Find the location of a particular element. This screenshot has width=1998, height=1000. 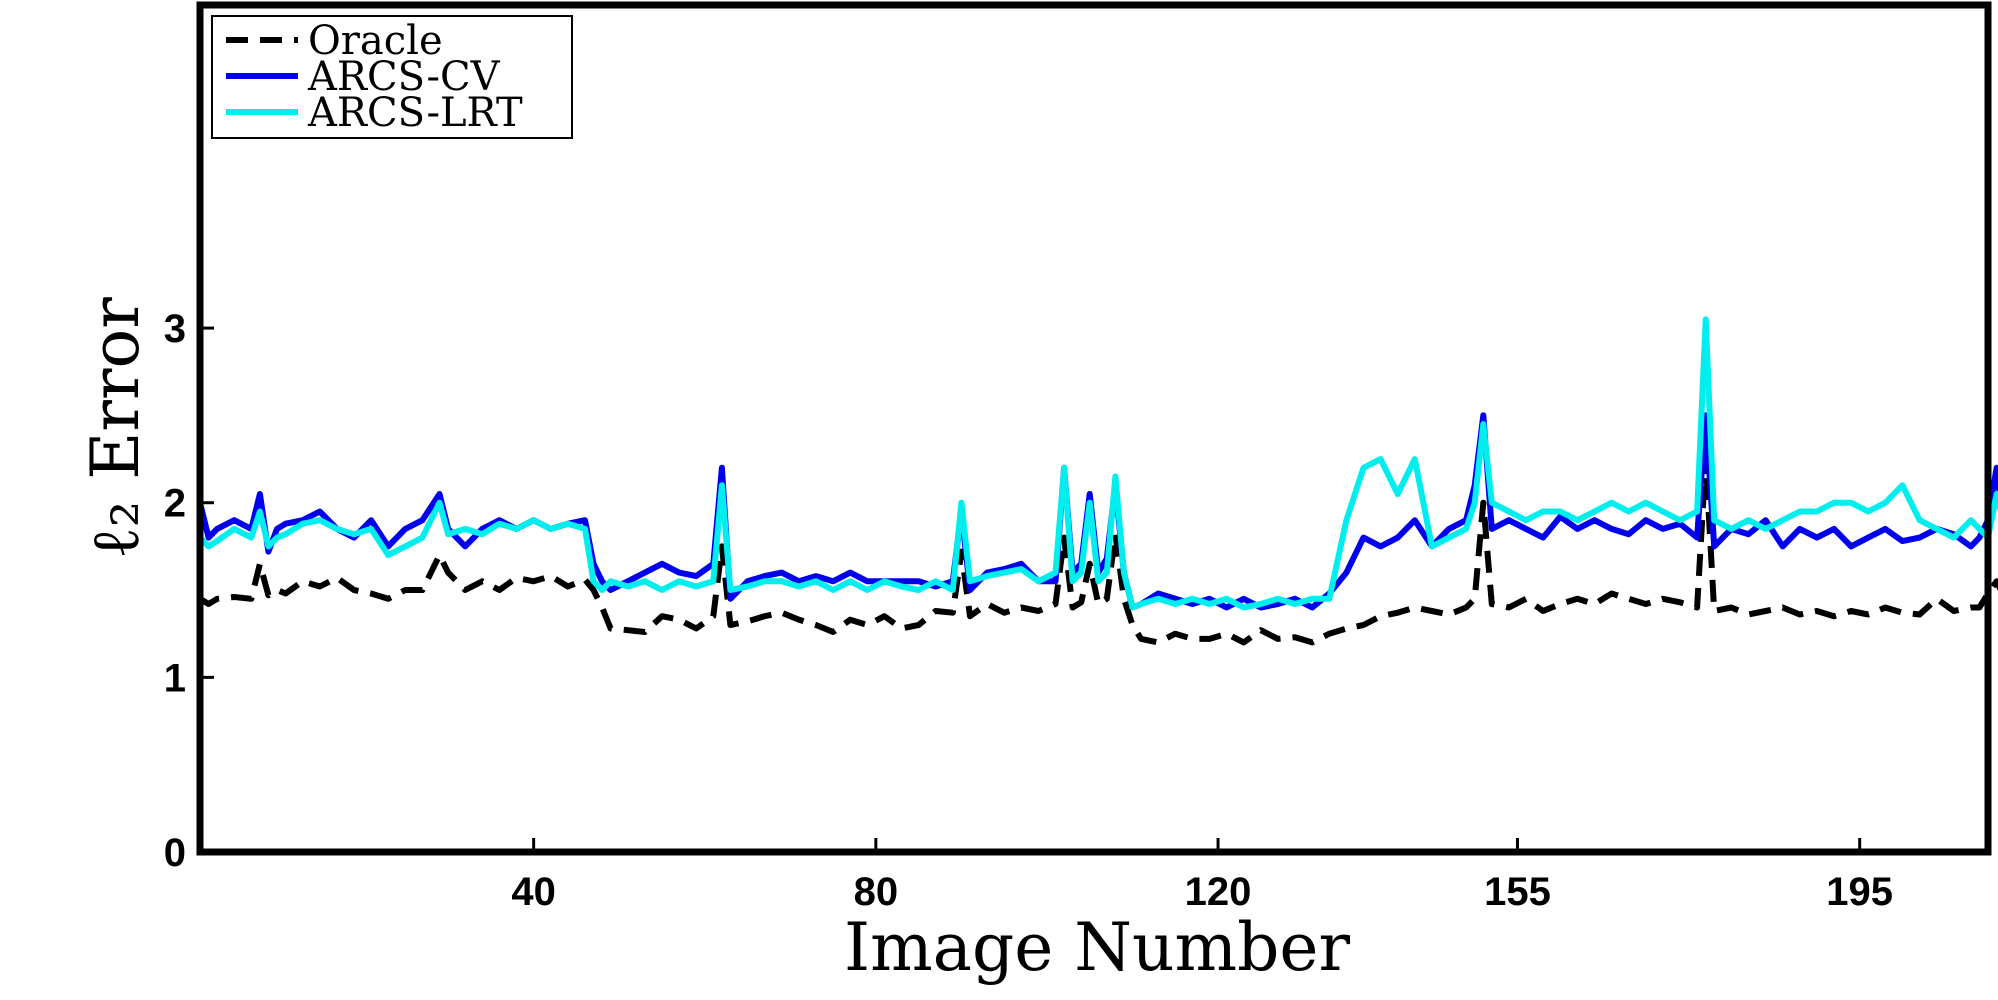

x-tick-label: 120 is located at coordinates (1218, 892).